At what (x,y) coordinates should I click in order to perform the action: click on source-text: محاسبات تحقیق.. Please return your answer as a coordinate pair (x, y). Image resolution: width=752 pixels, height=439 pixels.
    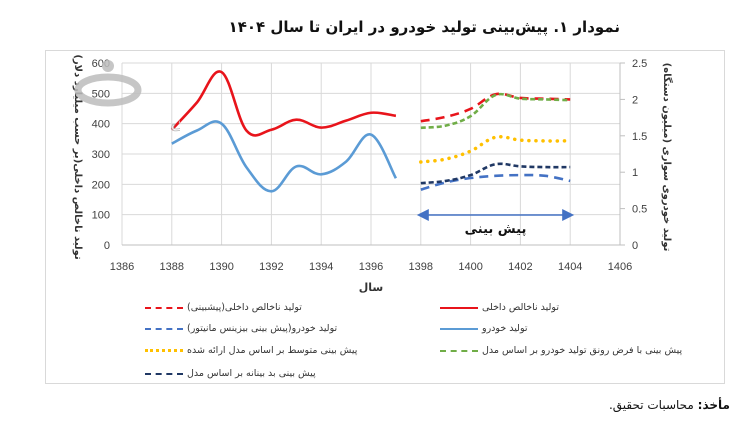
    Looking at the image, I should click on (651, 405).